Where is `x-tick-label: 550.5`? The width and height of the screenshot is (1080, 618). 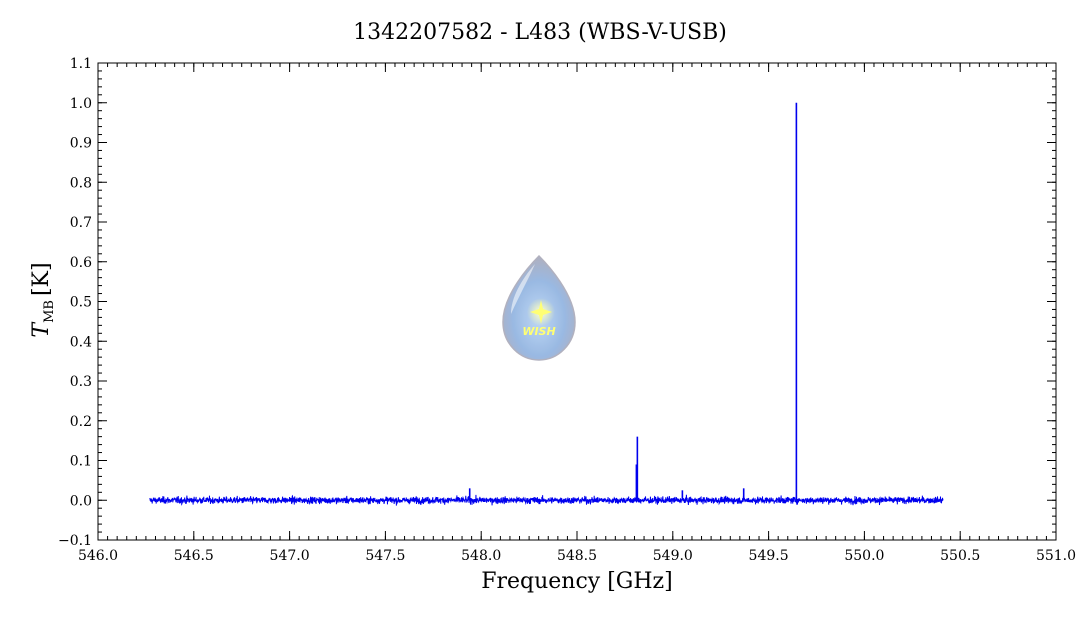 x-tick-label: 550.5 is located at coordinates (960, 556).